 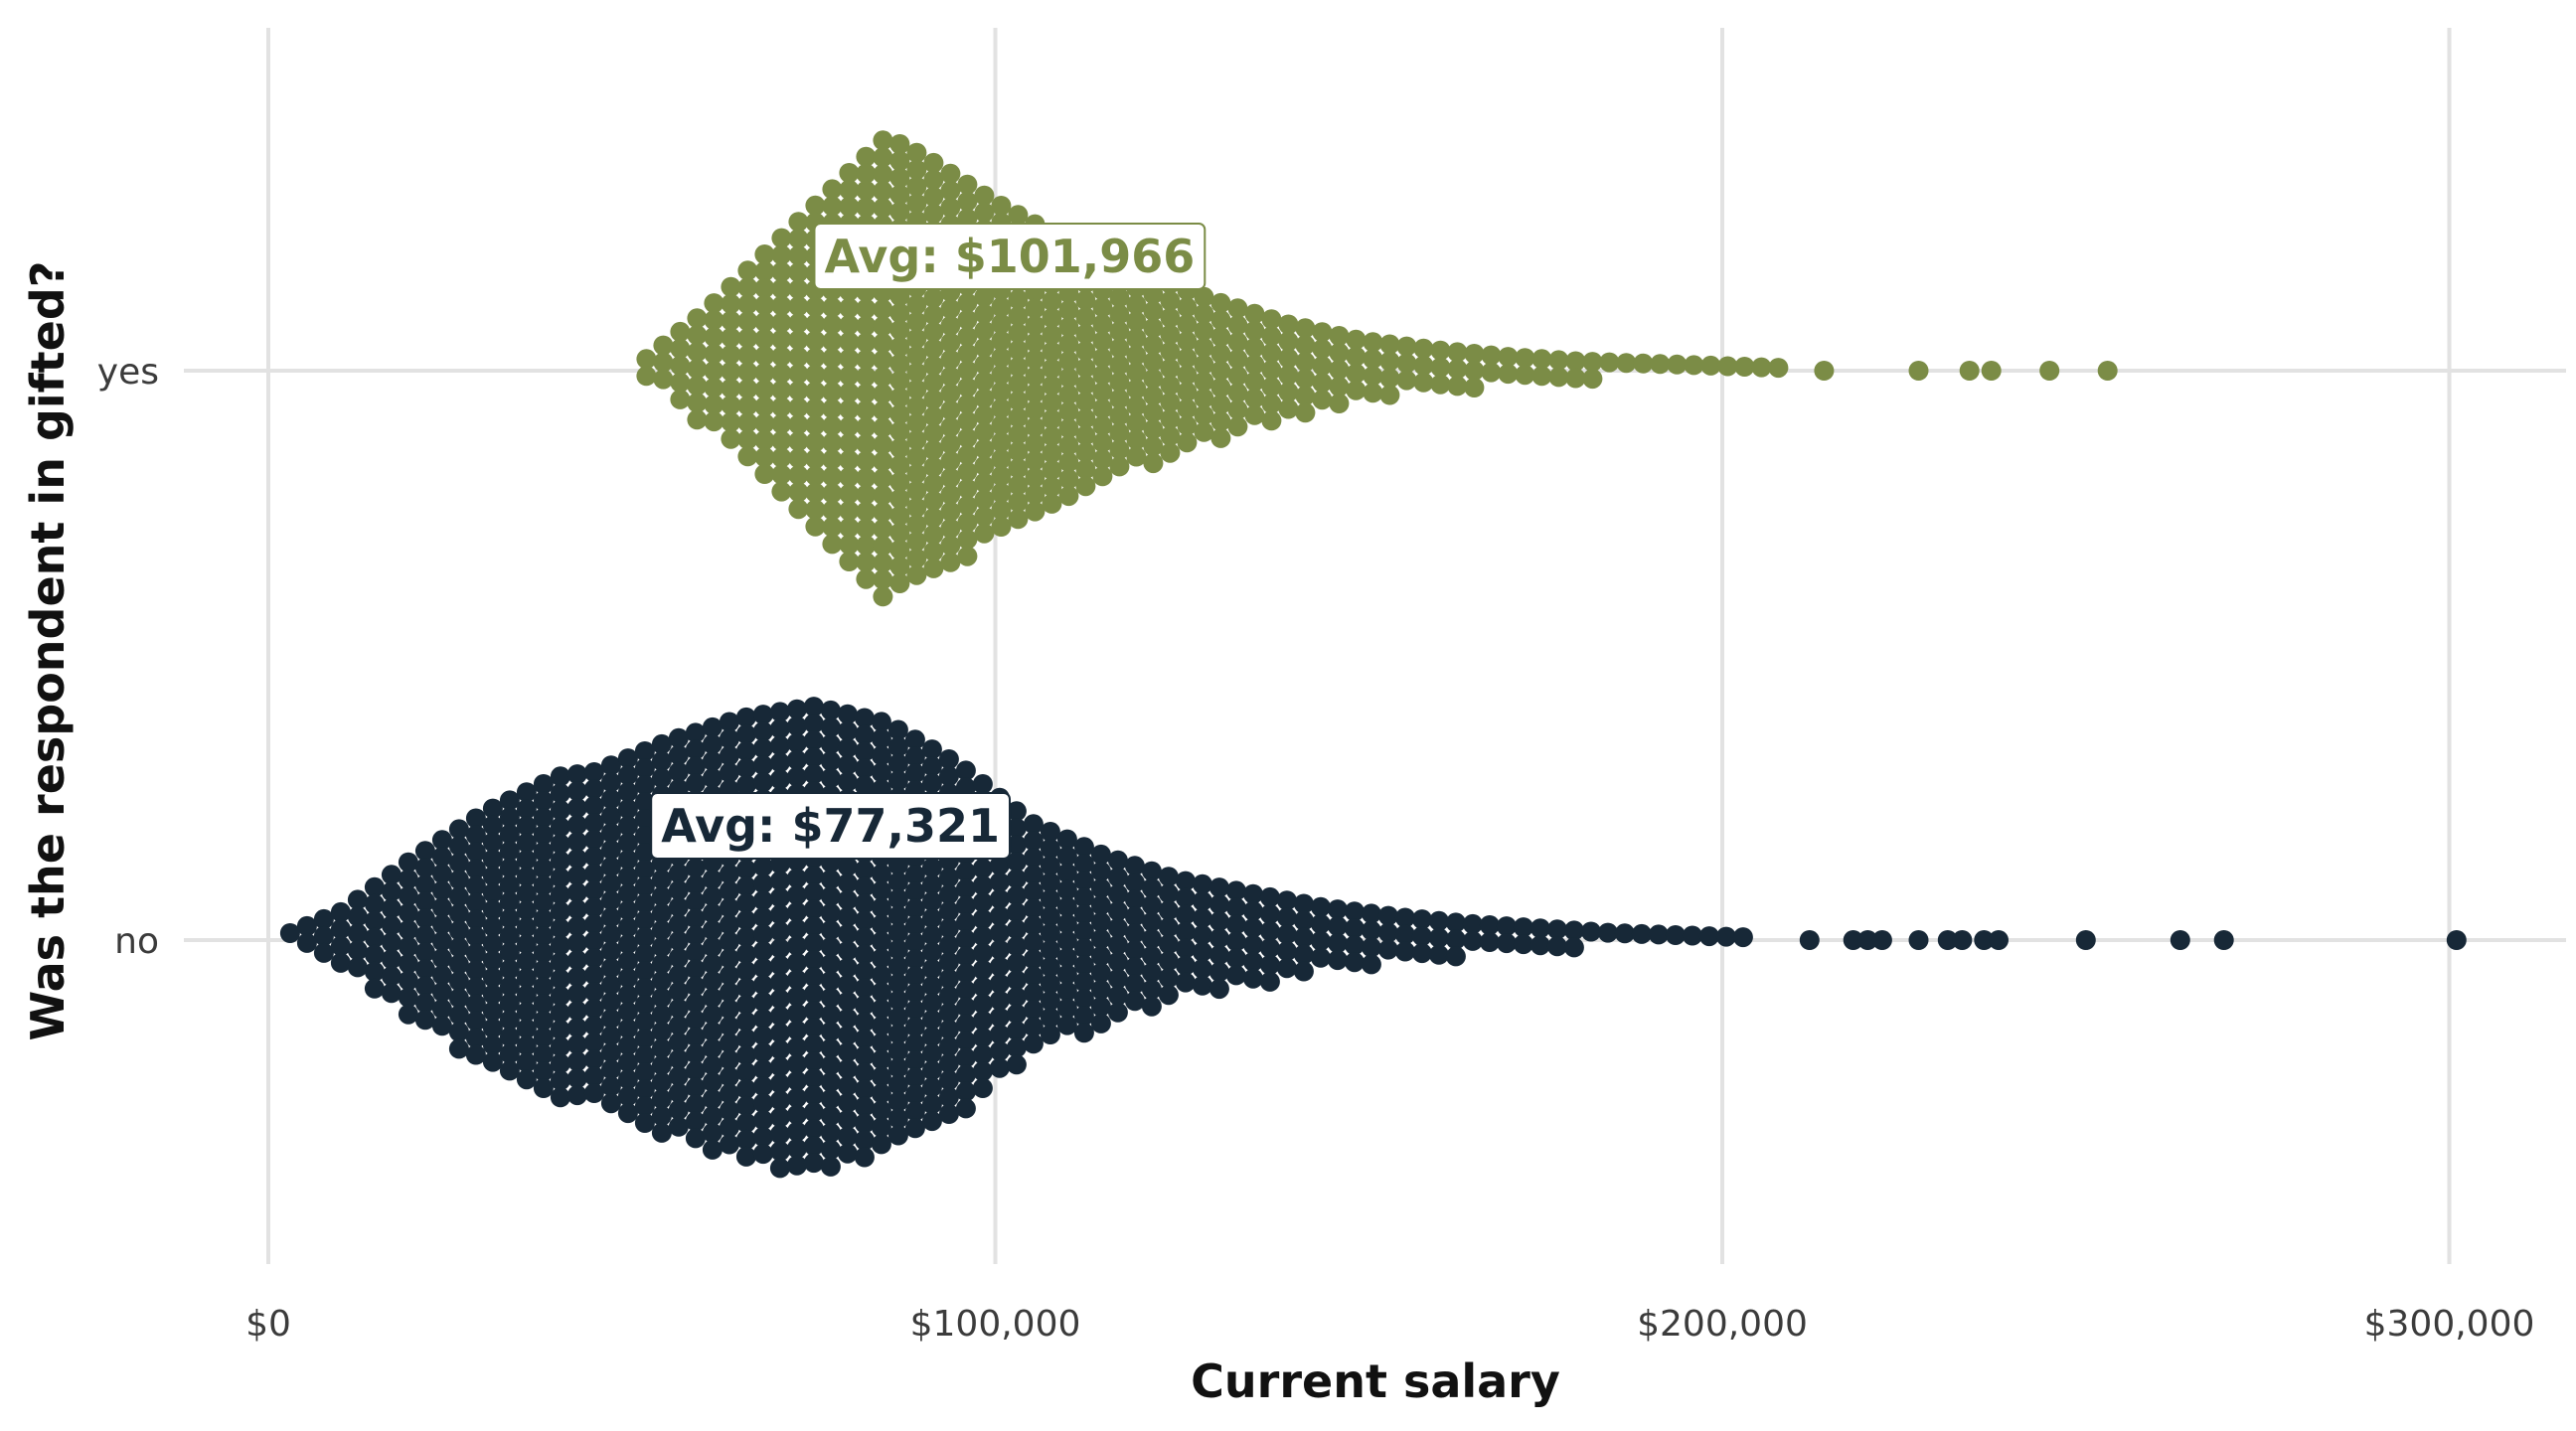 I want to click on x-axis-title: Current salary, so click(x=1375, y=1381).